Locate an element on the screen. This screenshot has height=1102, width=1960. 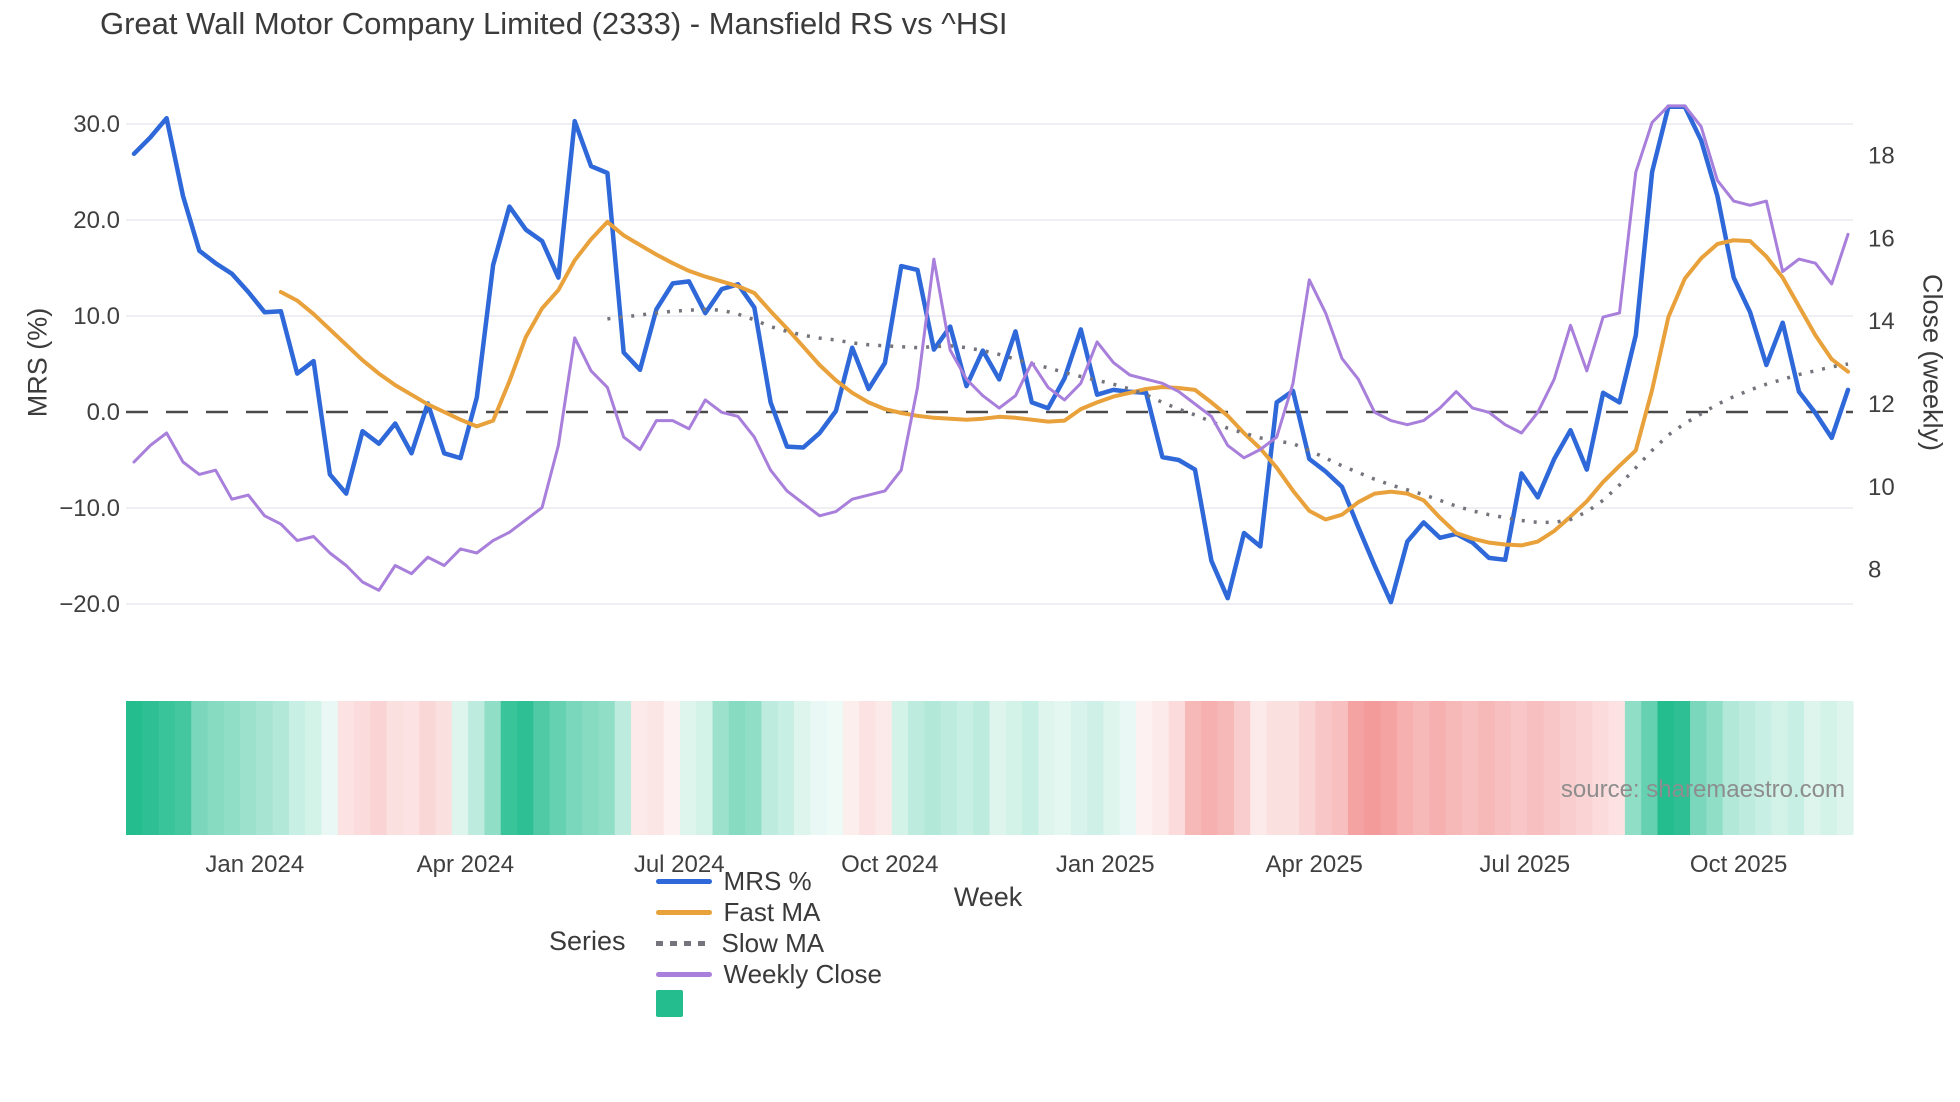
legend-items: MRS % Fast MA Slow MA Weekly Close is located at coordinates (783, 941).